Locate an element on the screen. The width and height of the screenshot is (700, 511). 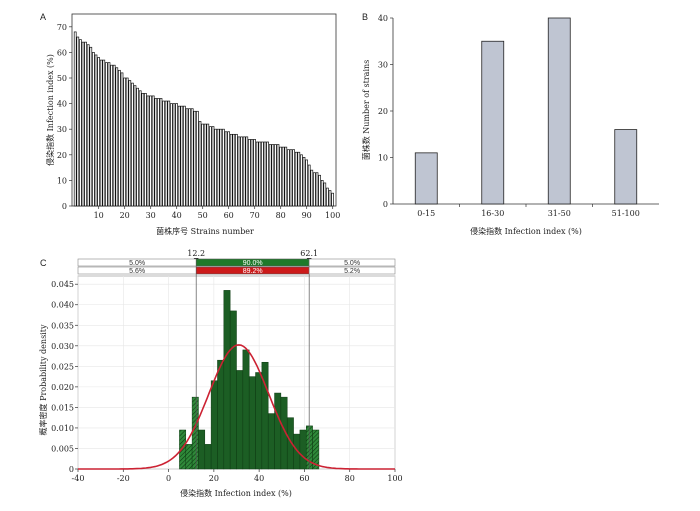
panel-a-ytick-label: 10 is located at coordinates (62, 180).